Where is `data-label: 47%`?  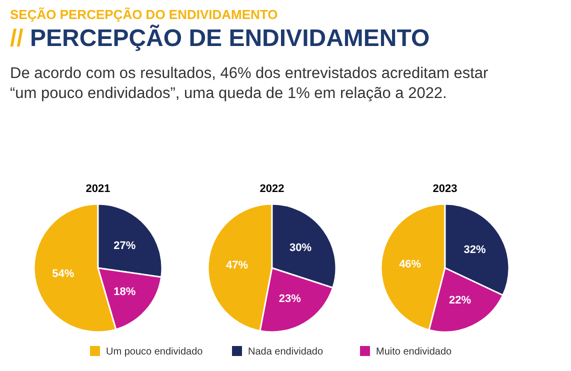 data-label: 47% is located at coordinates (237, 266).